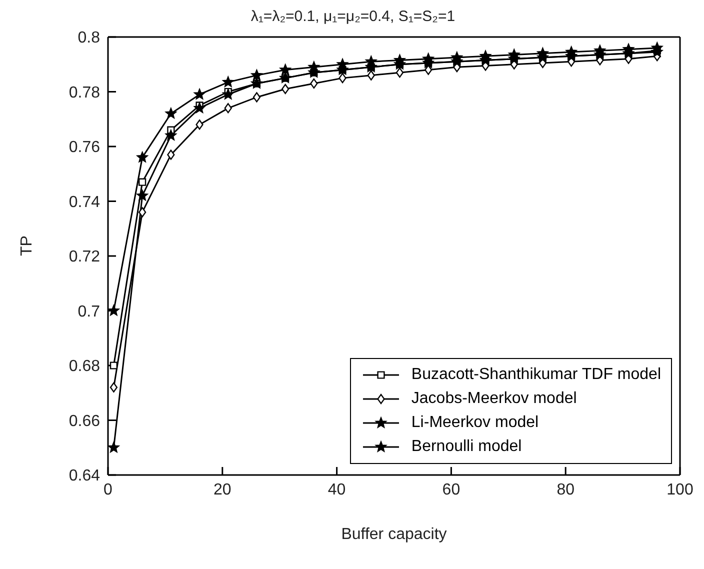 This screenshot has width=704, height=569. I want to click on legend-label: Li-Meerkov model, so click(475, 423).